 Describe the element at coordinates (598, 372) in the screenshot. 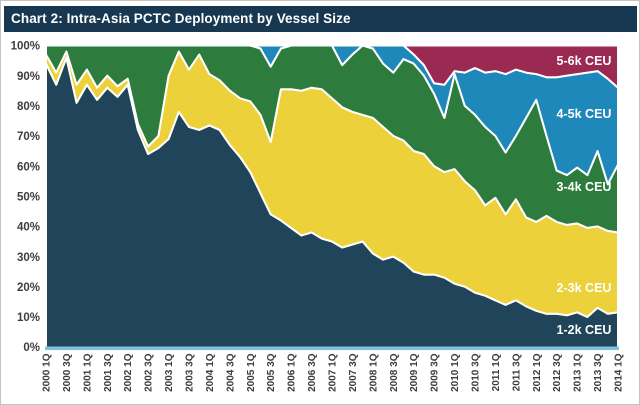

I see `x-tick-label: 2013 3Q` at that location.